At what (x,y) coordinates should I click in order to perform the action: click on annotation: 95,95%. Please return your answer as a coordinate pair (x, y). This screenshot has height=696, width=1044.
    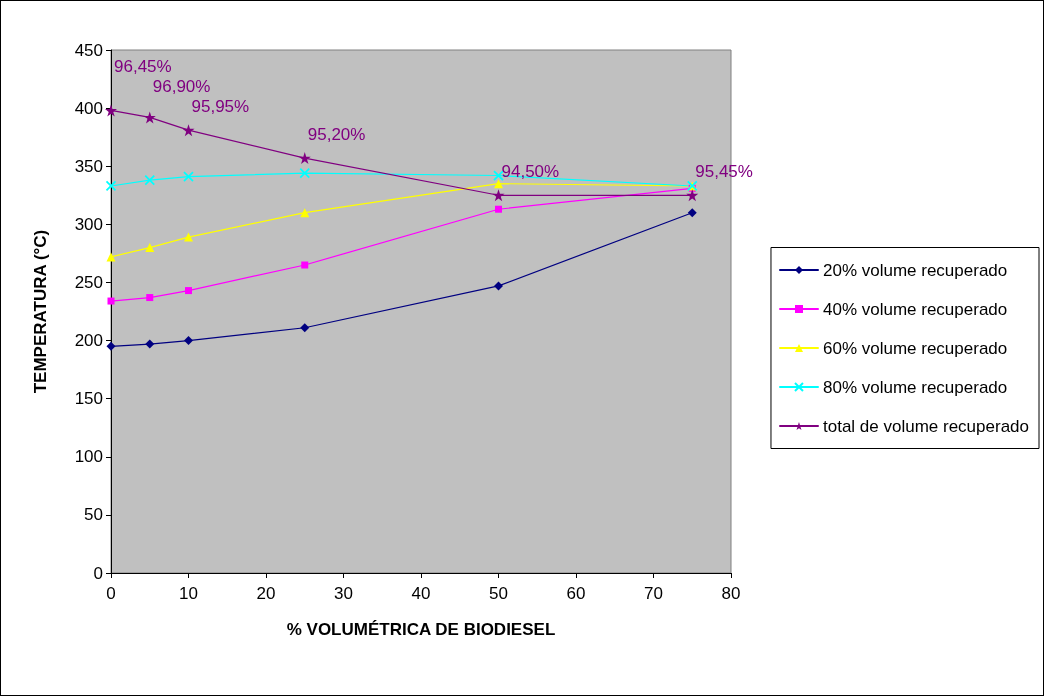
    Looking at the image, I should click on (220, 107).